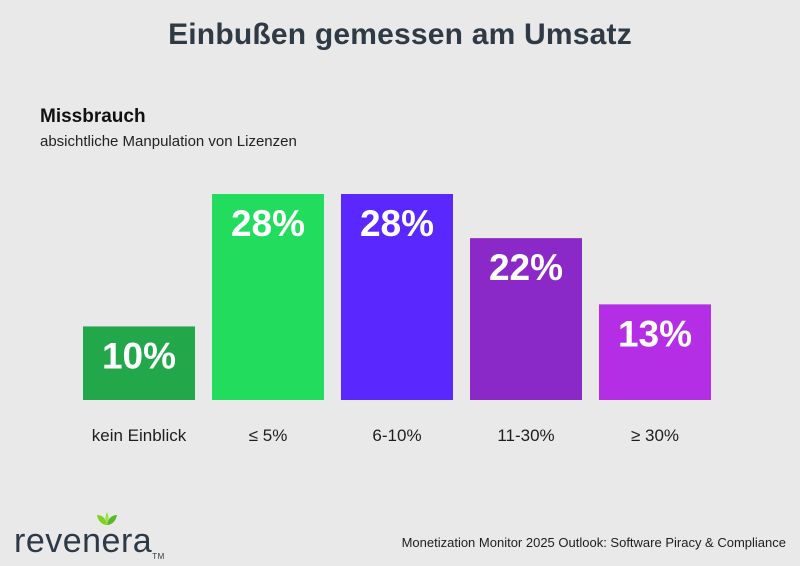  What do you see at coordinates (168, 141) in the screenshot?
I see `chart-description: absichtliche Manpulation von Lizenzen` at bounding box center [168, 141].